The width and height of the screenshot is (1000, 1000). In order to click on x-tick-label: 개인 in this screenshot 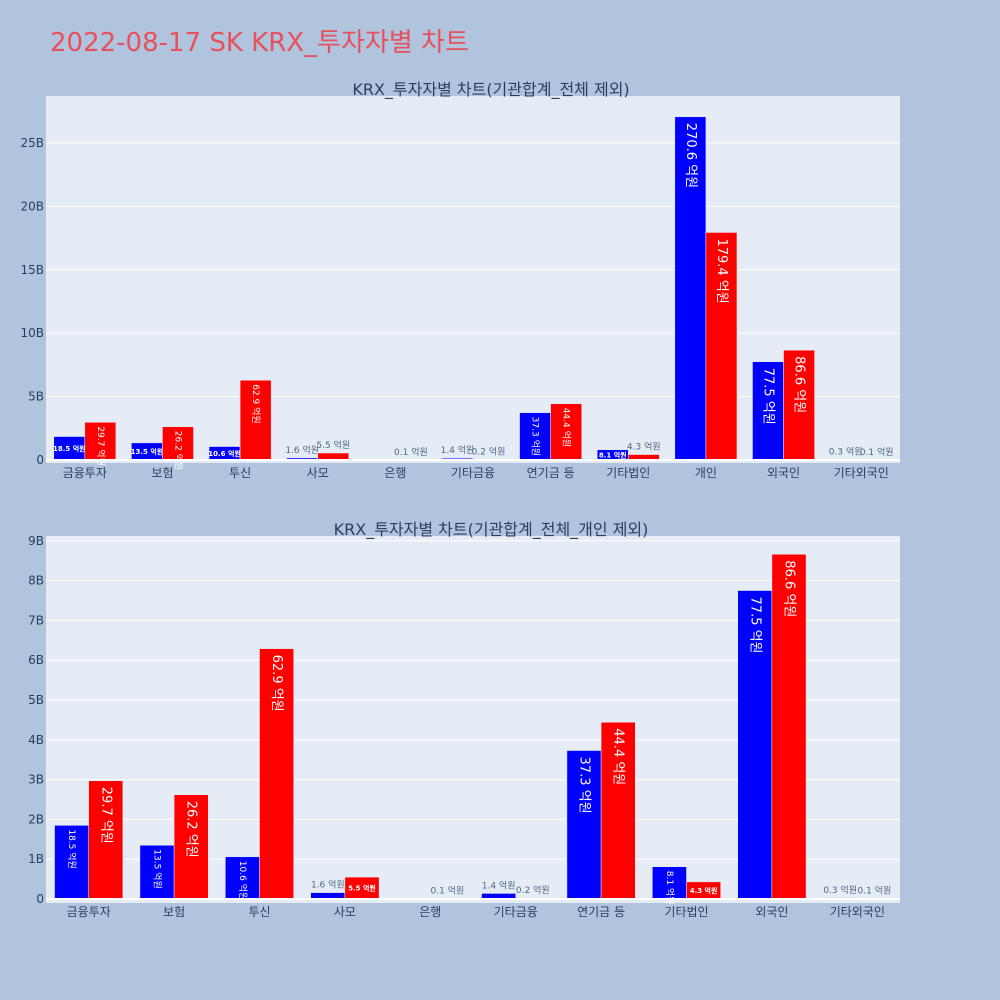, I will do `click(706, 473)`.